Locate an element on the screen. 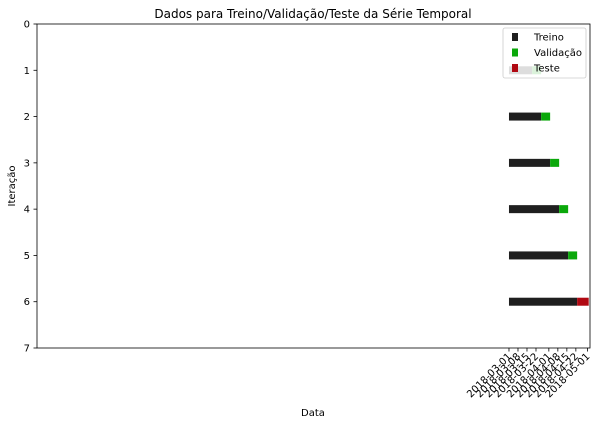 The height and width of the screenshot is (425, 599). legend: Treino Validação Teste is located at coordinates (544, 53).